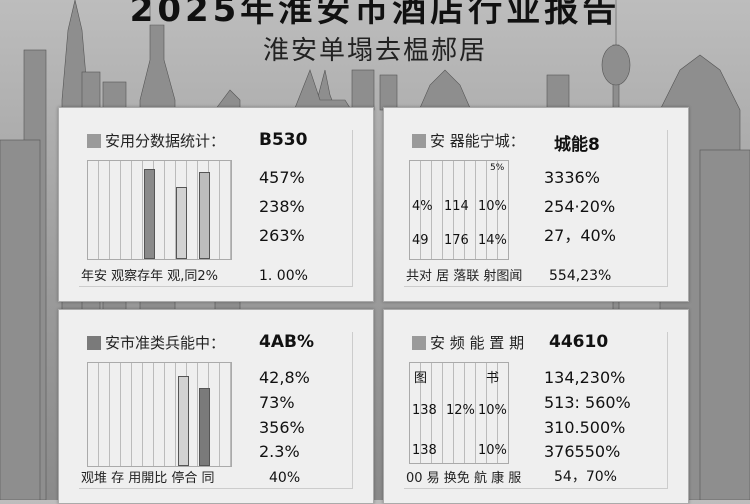 The width and height of the screenshot is (750, 504). Describe the element at coordinates (286, 342) in the screenshot. I see `card-heading-value: 4AB%` at that location.